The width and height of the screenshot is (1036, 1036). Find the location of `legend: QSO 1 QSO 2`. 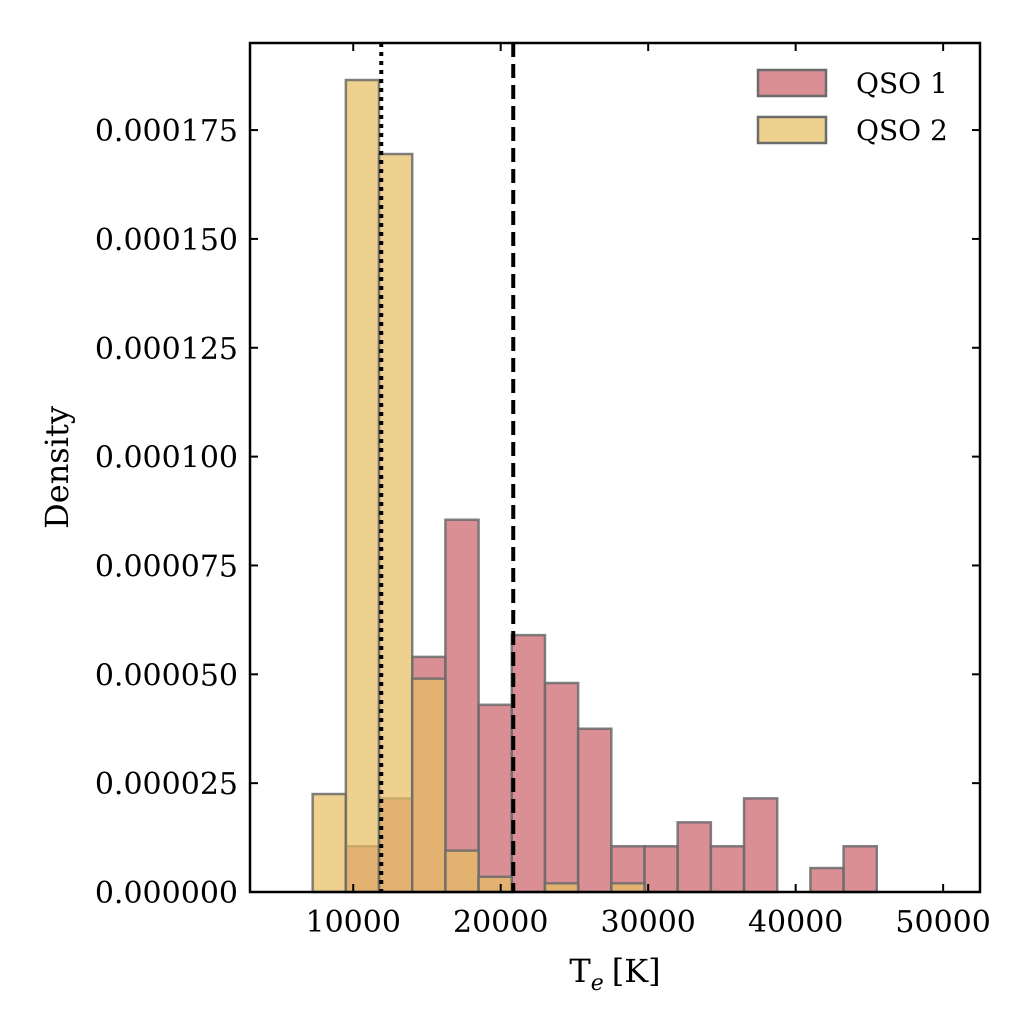

legend: QSO 1 QSO 2 is located at coordinates (852, 107).